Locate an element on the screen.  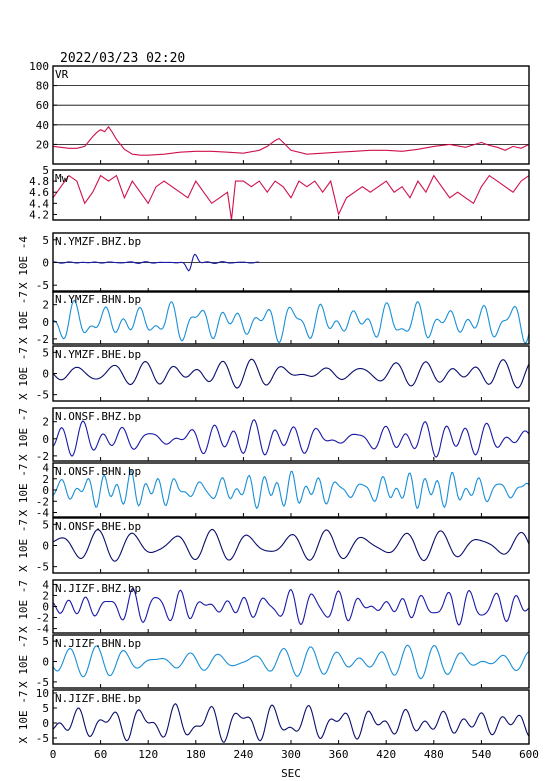
panel-7: -5 0 5 N.ONSF.BHE.bp X 10E -7 is located at coordinates (273, 545).